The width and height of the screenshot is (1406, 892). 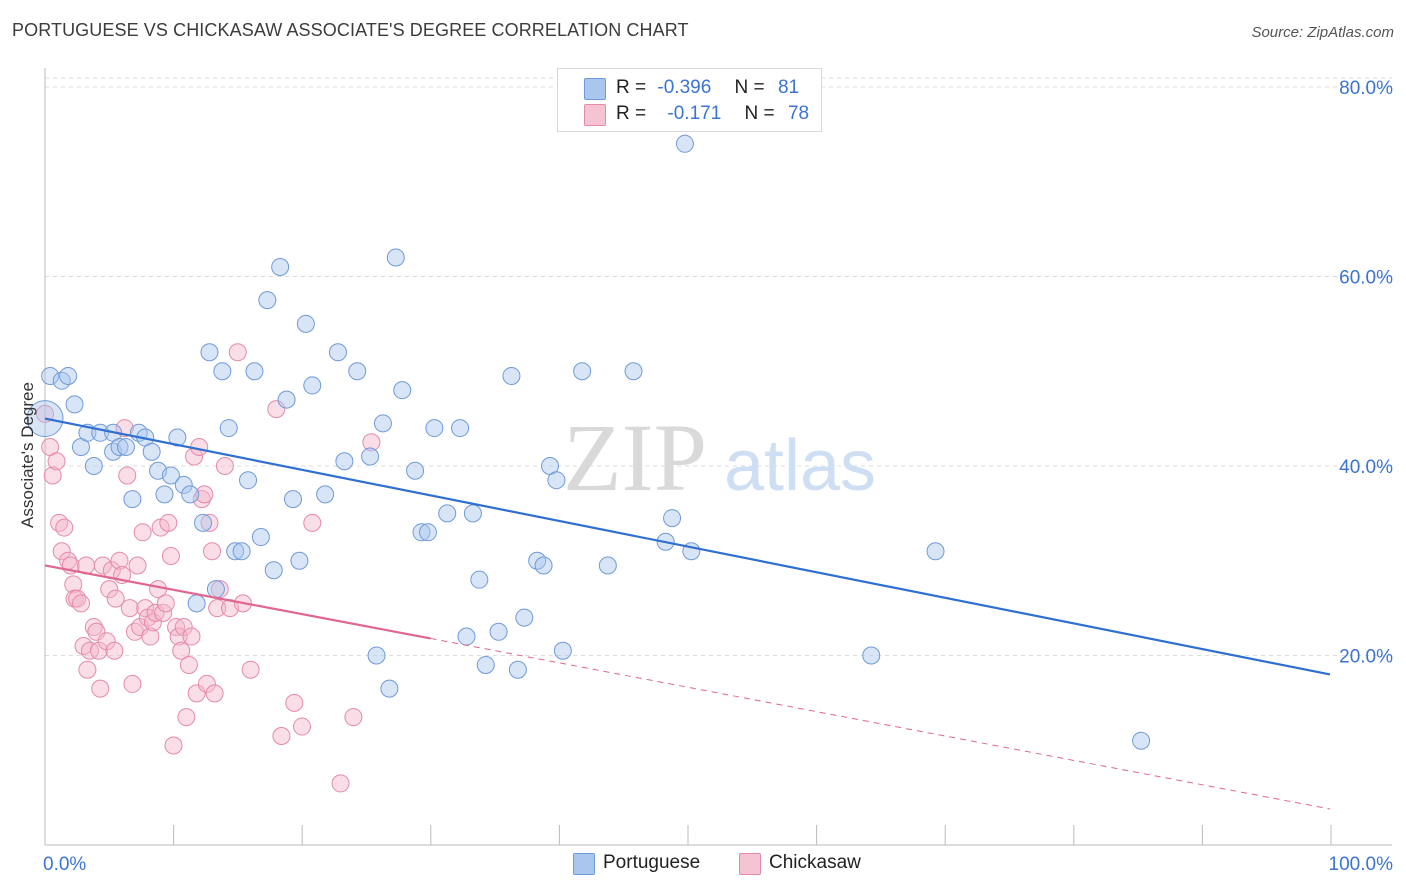 What do you see at coordinates (880, 723) in the screenshot?
I see `chickasaw-trend-extension` at bounding box center [880, 723].